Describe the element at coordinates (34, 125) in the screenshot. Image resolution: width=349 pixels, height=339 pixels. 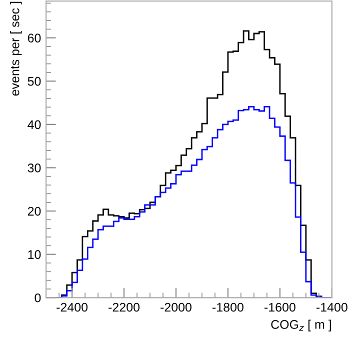
I see `y-tick-label: 40` at that location.